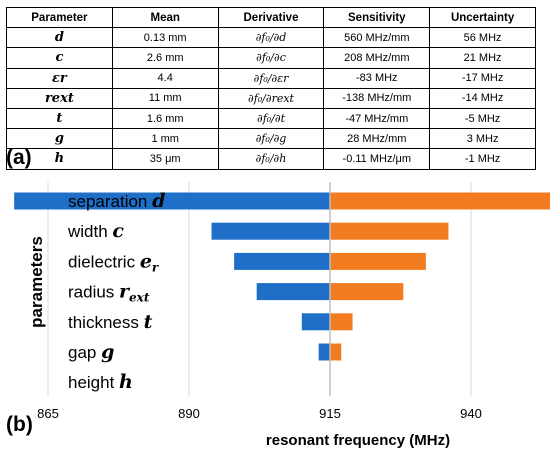 The height and width of the screenshot is (456, 550). I want to click on sensitivity-cell: 560 MHz/mm, so click(377, 38).